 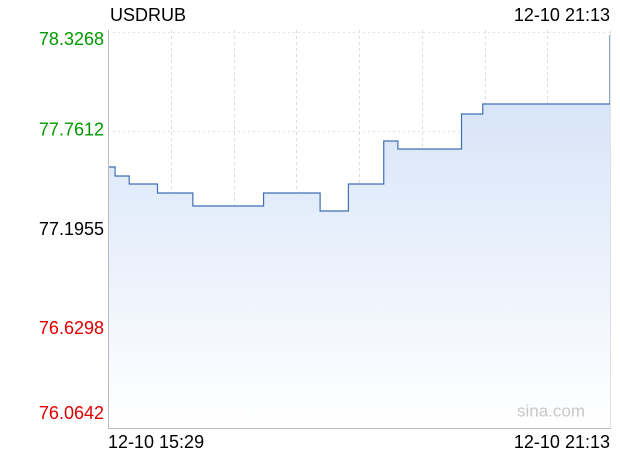 I want to click on watermark: sina.com, so click(x=551, y=410).